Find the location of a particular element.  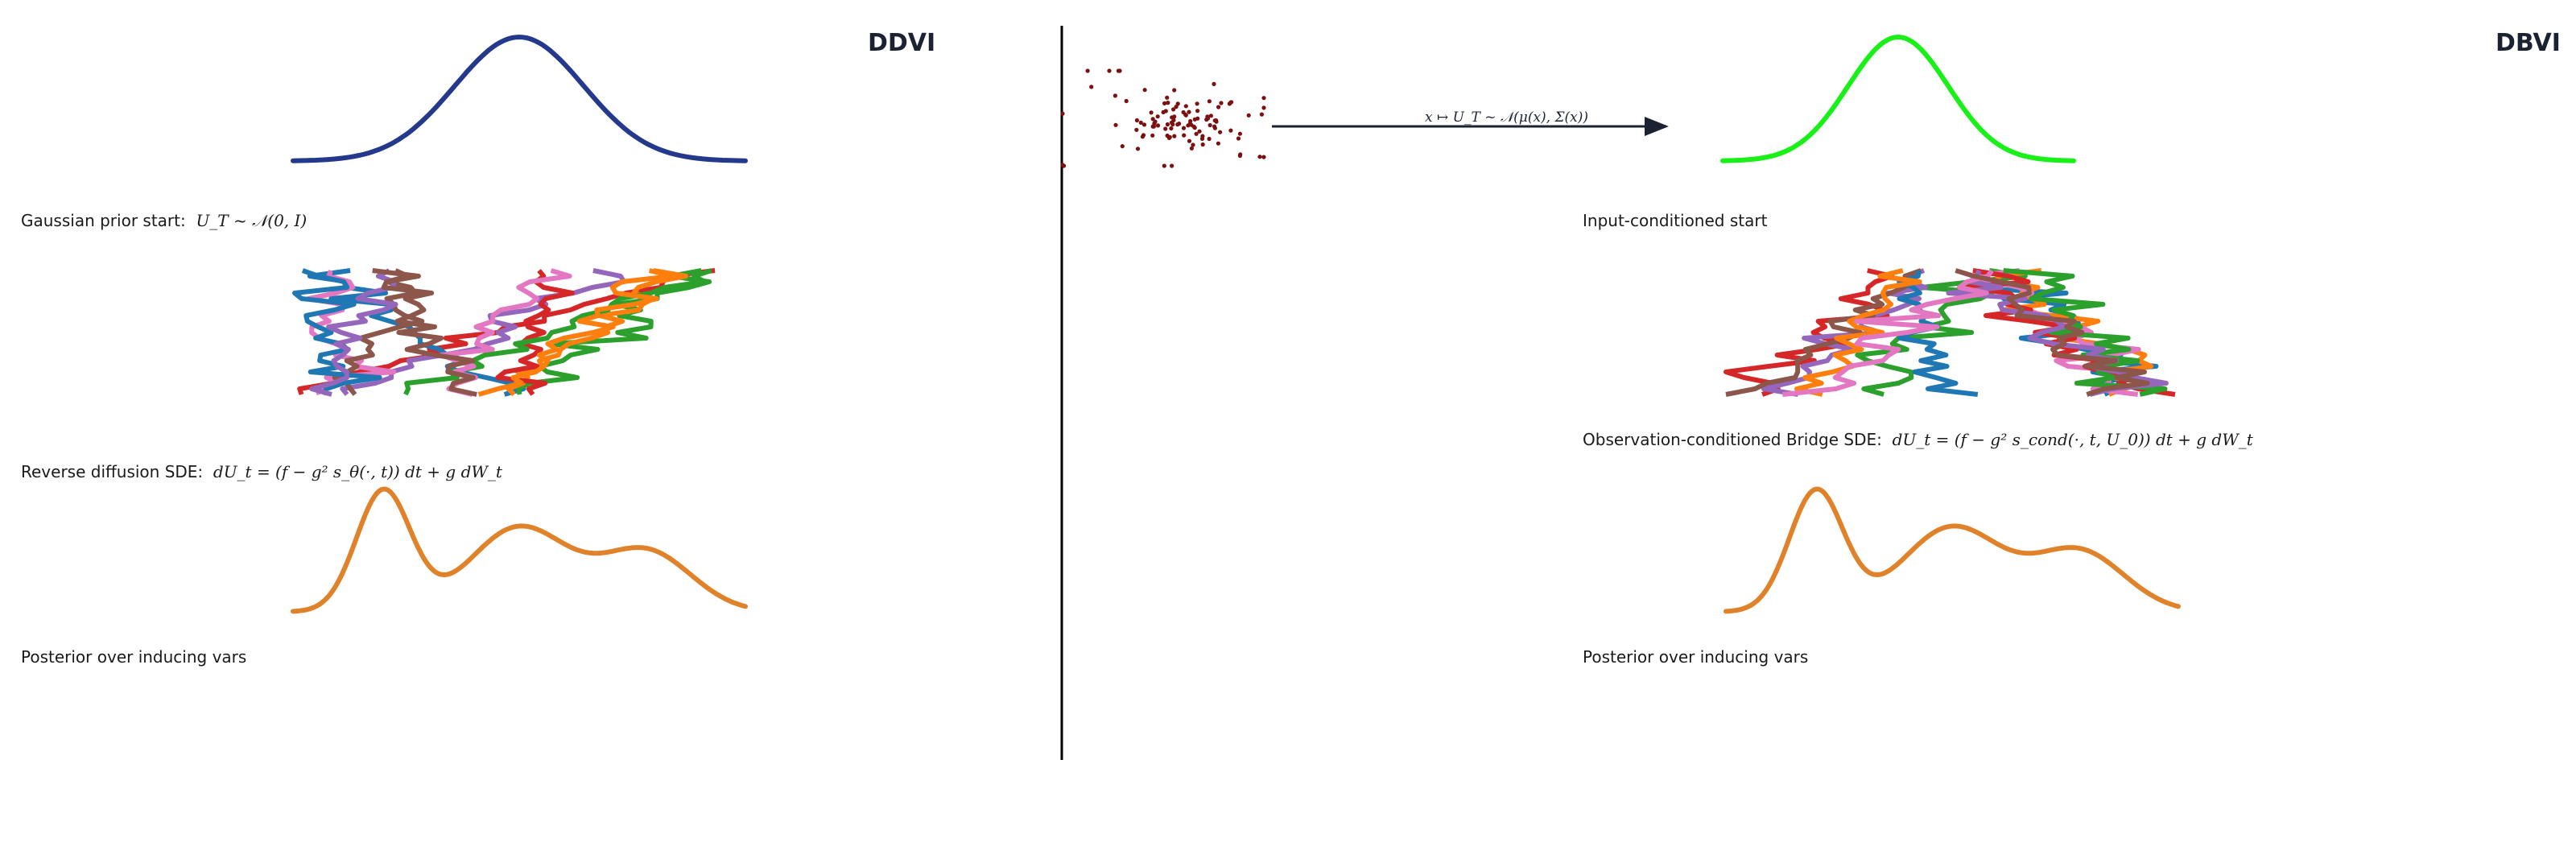

dbvi-posterior-label: Posterior over inducing vars is located at coordinates (1696, 657).